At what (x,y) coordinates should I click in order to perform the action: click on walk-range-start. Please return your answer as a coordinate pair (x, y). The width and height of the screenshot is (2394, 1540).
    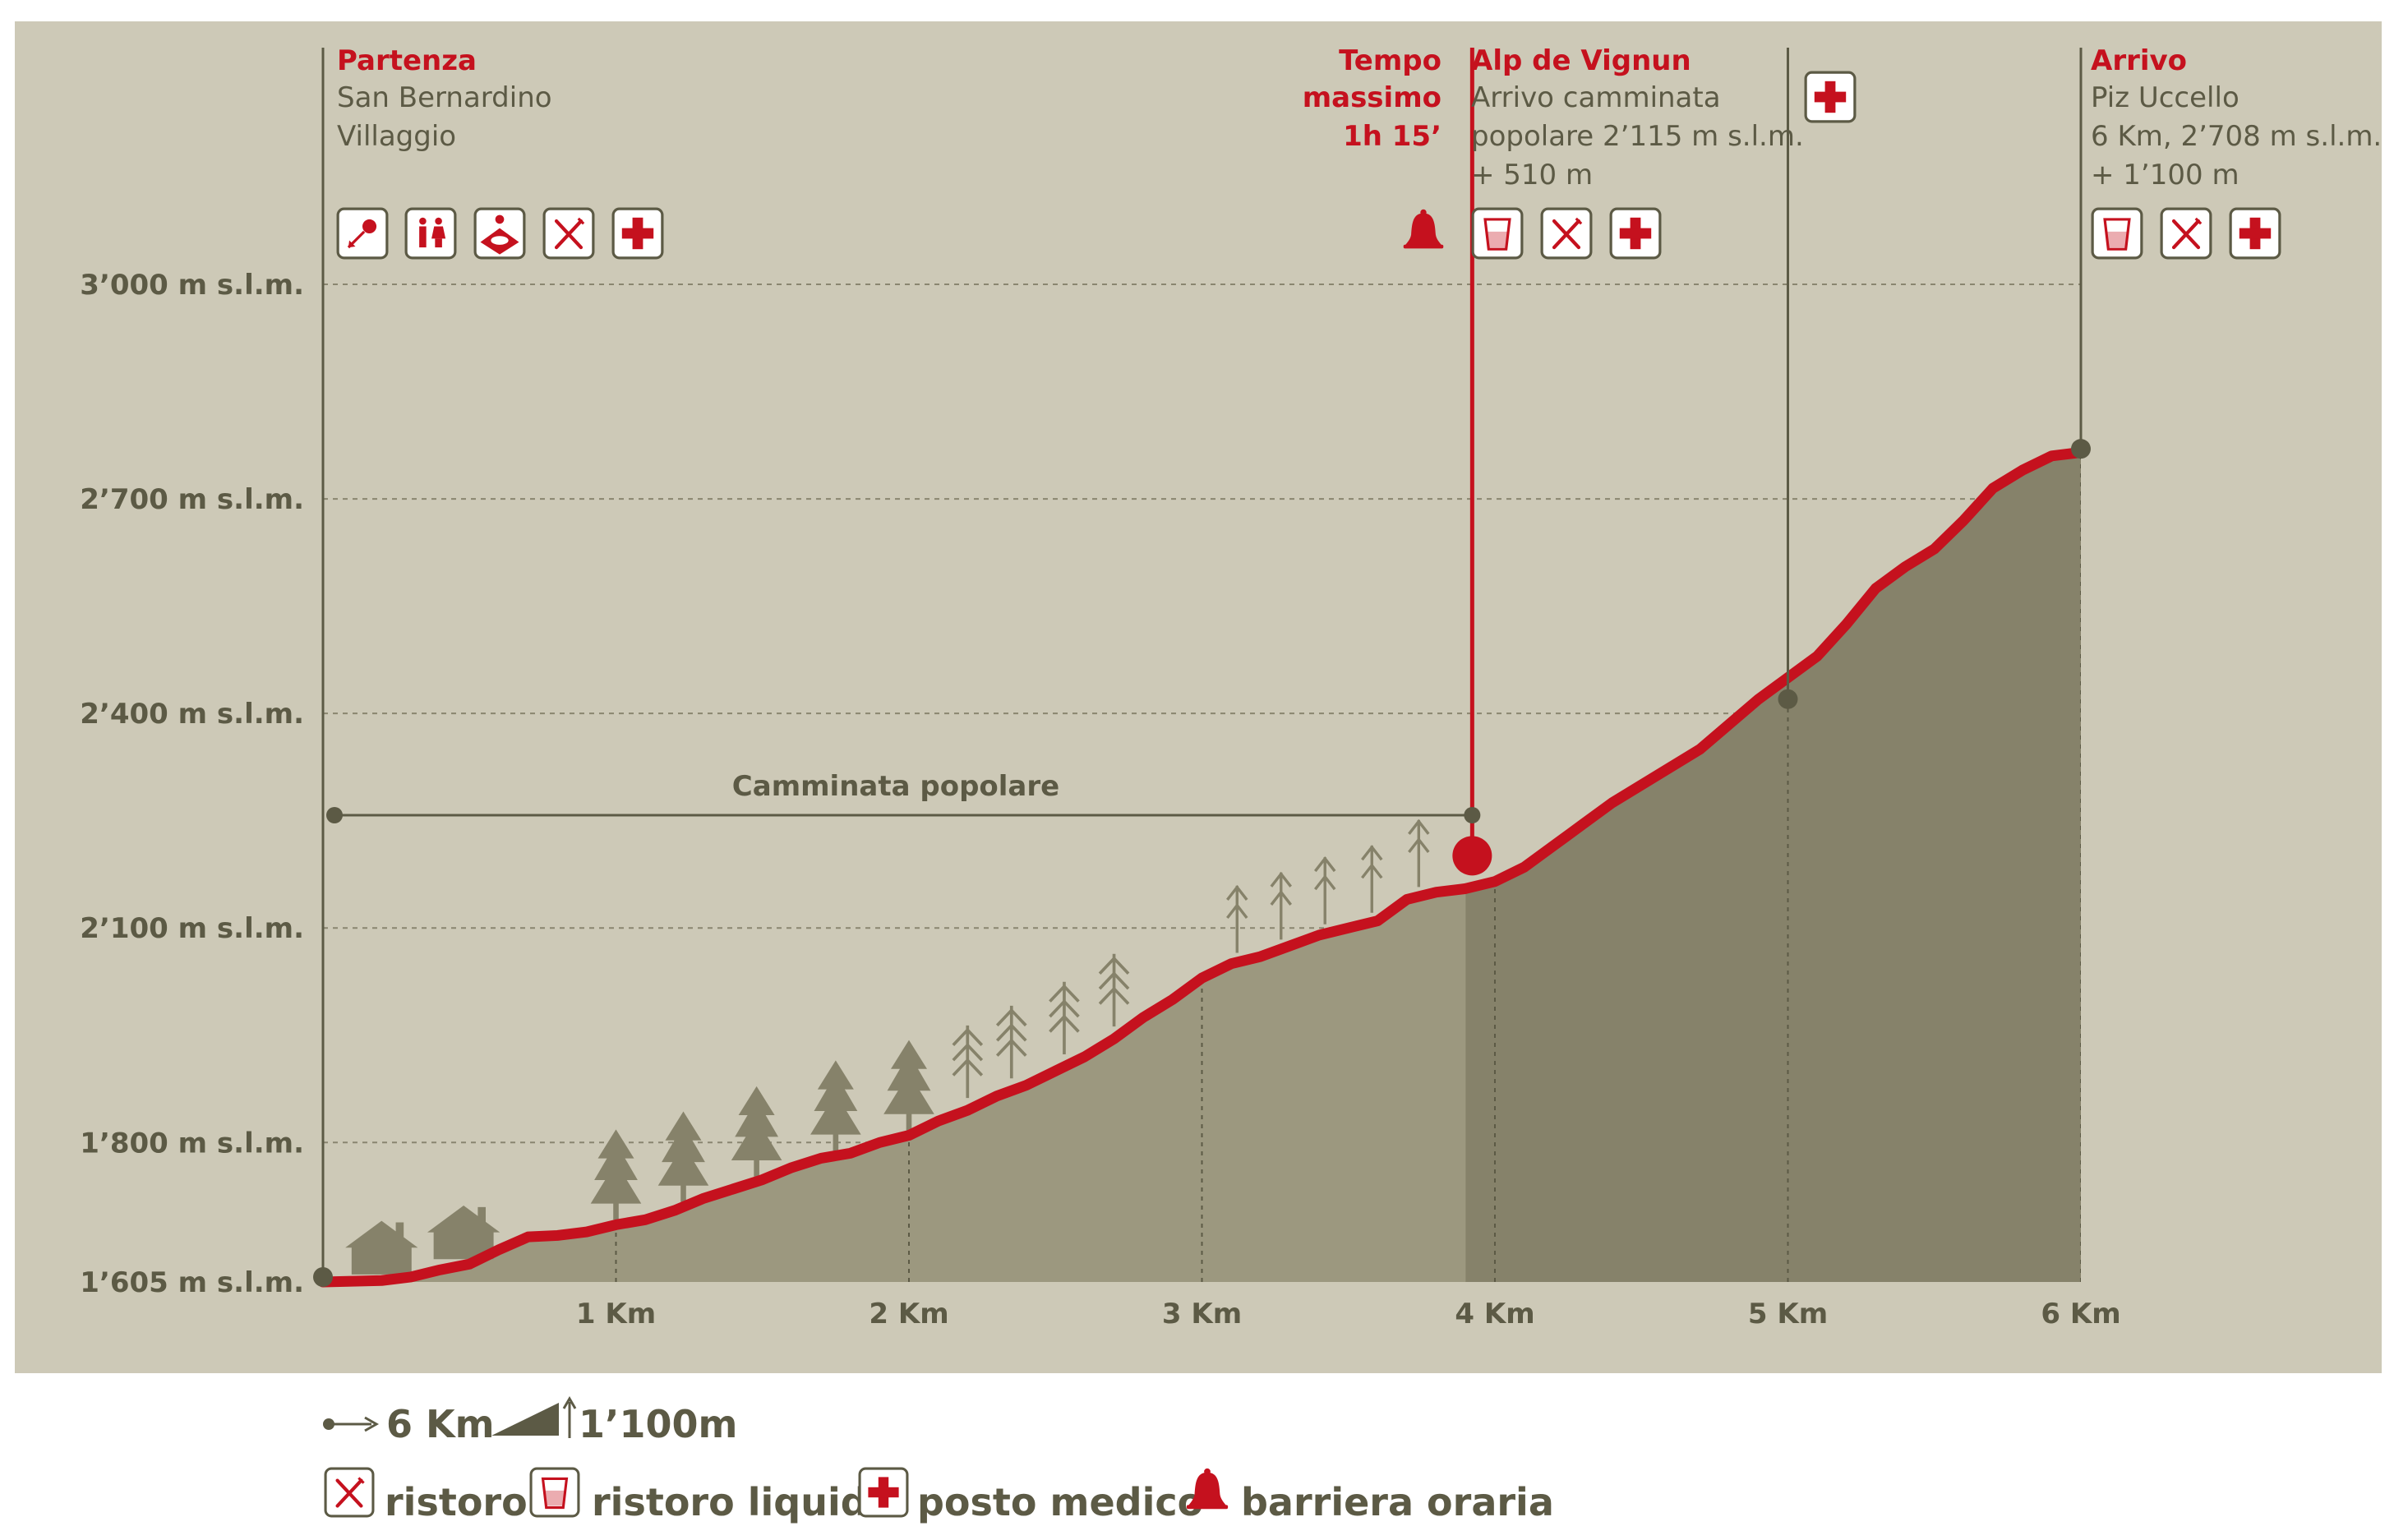
    Looking at the image, I should click on (335, 815).